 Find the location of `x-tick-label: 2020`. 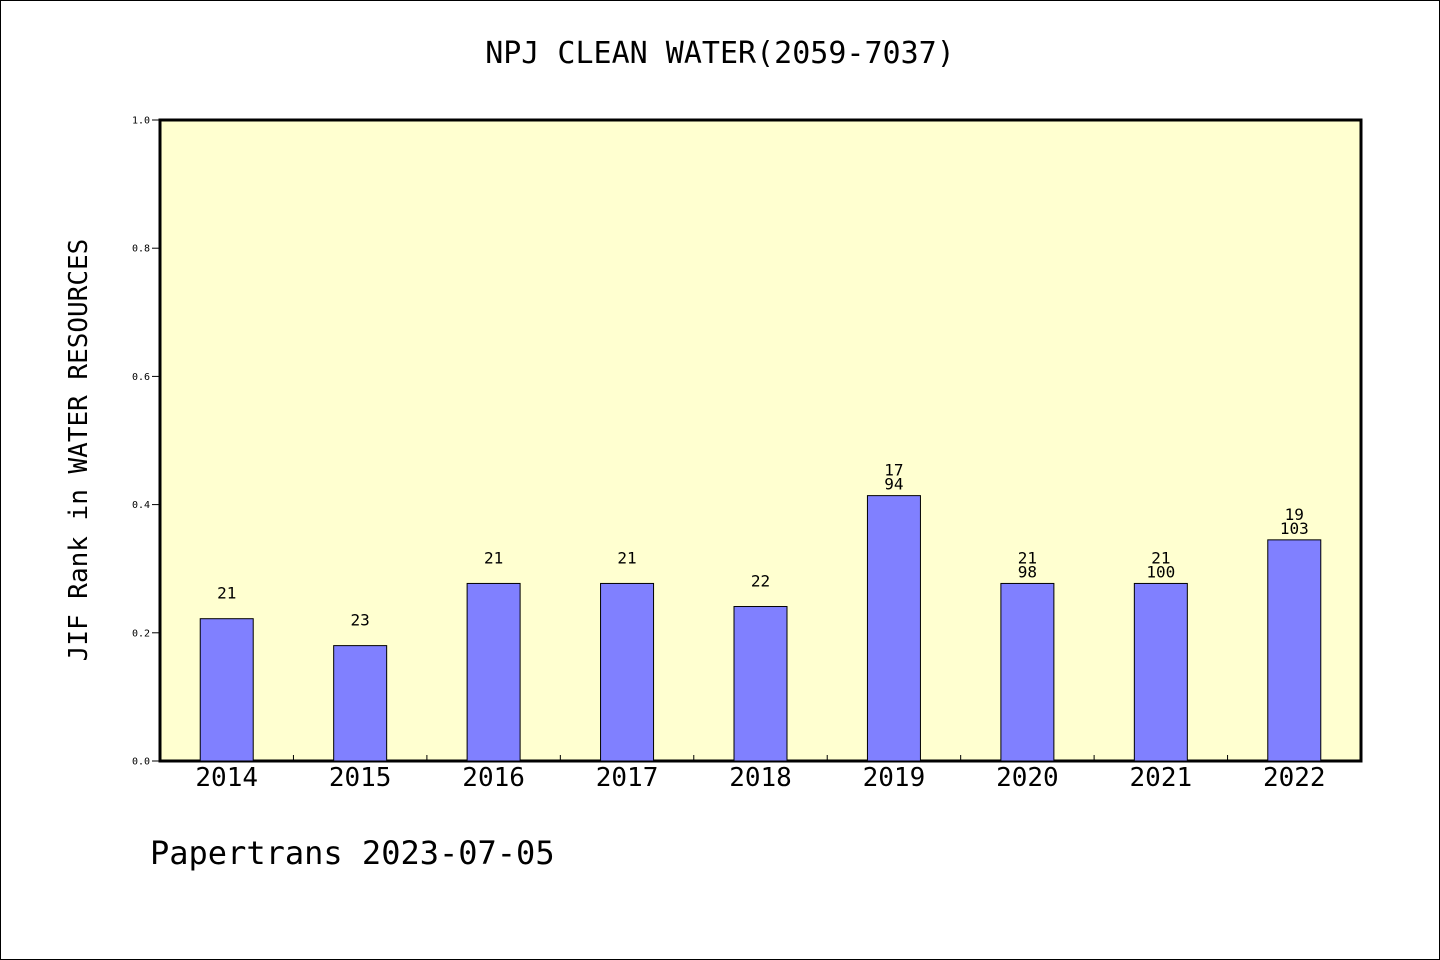

x-tick-label: 2020 is located at coordinates (1027, 778).